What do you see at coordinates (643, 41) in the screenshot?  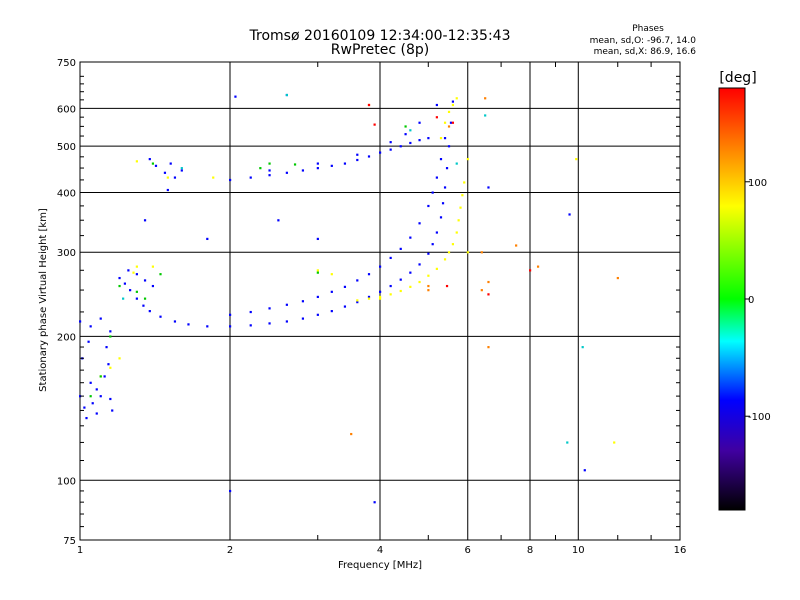 I see `stats-line-o: mean, sd,O: -96.7, 14.0` at bounding box center [643, 41].